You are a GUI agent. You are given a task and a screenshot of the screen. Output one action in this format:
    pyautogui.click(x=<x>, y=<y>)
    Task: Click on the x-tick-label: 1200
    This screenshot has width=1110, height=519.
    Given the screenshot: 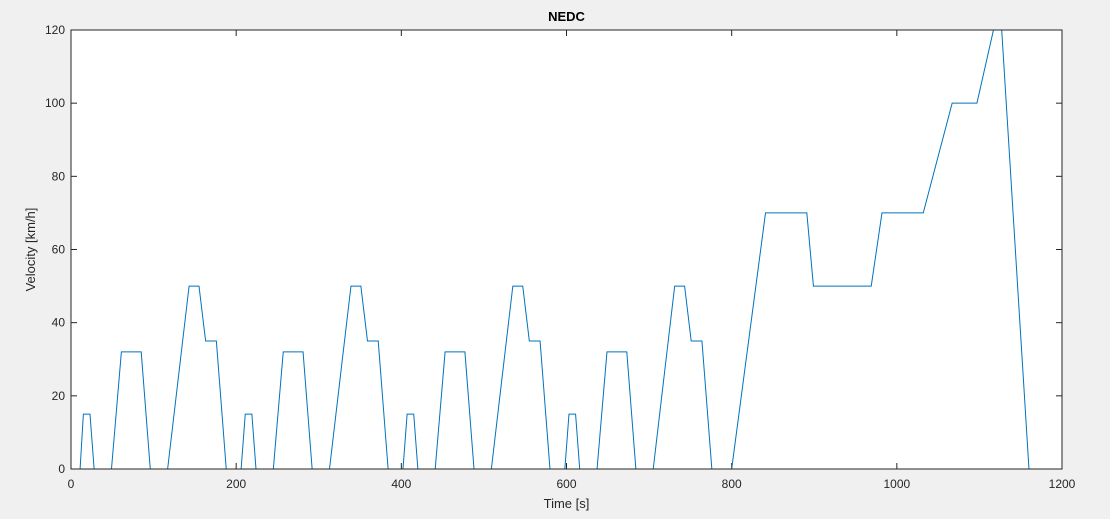 What is the action you would take?
    pyautogui.click(x=1062, y=484)
    